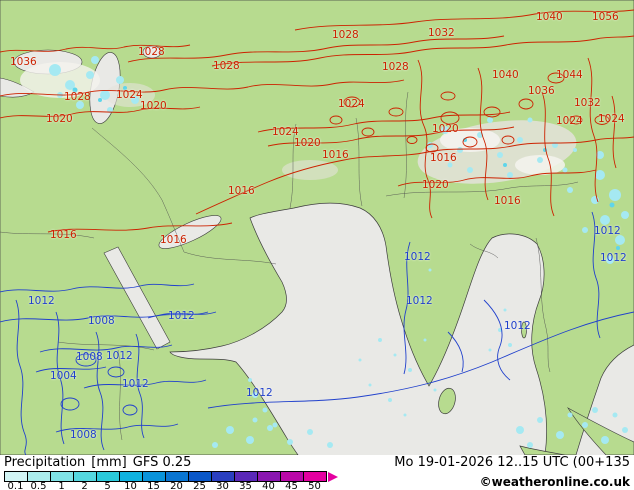 The image size is (634, 490). I want to click on legend-value: 35, so click(245, 485).